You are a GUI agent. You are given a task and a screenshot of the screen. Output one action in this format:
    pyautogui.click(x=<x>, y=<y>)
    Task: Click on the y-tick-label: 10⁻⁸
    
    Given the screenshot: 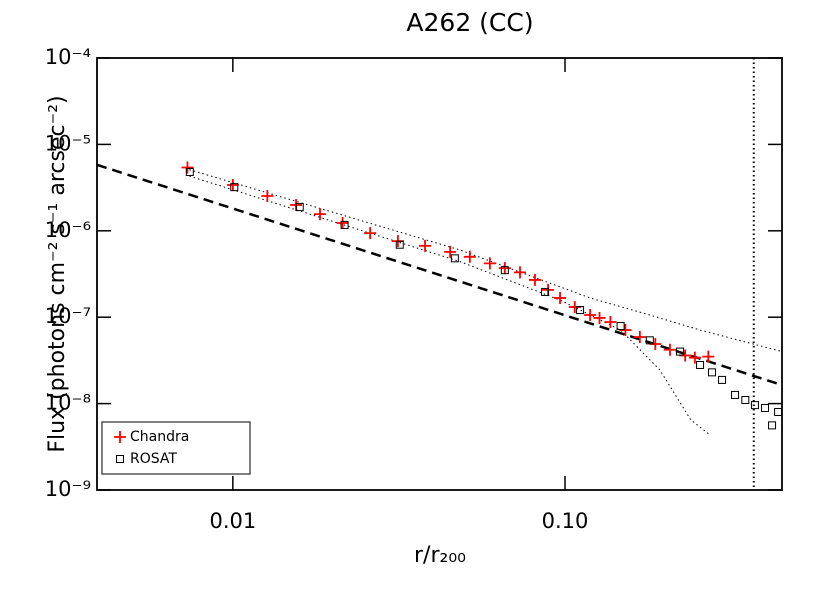 What is the action you would take?
    pyautogui.click(x=68, y=403)
    